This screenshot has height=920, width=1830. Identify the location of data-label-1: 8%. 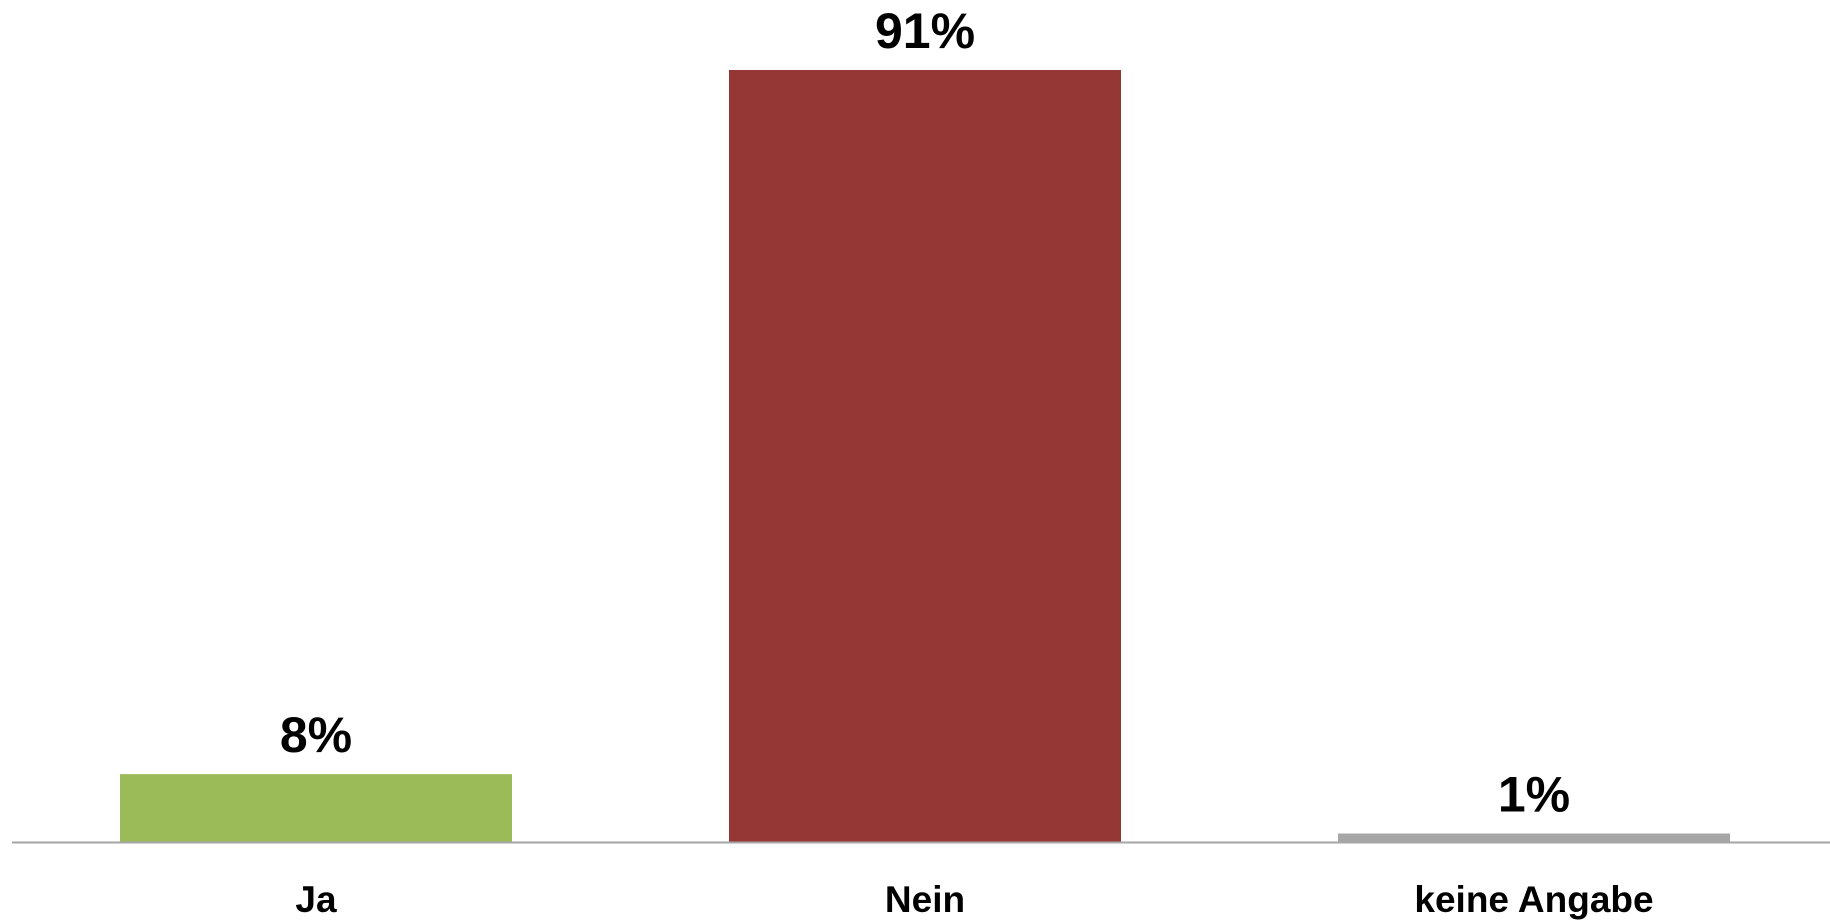
(316, 735).